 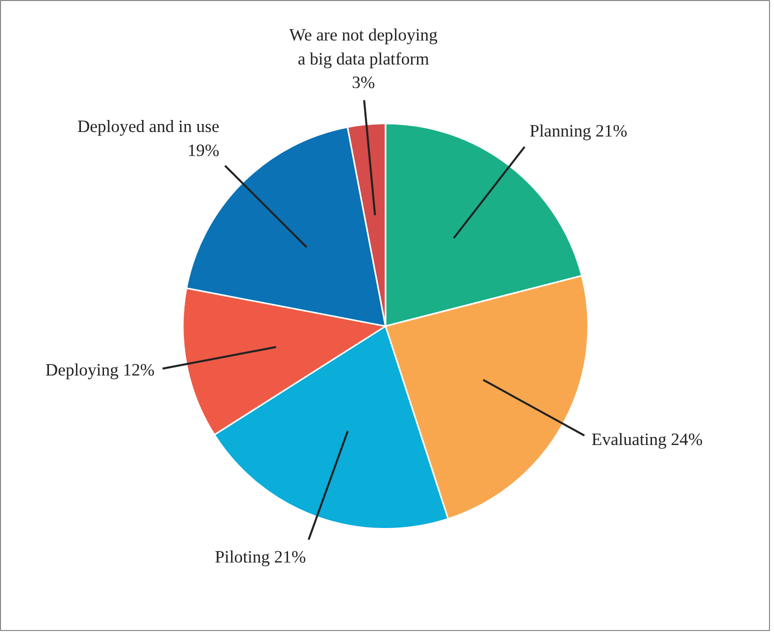 What do you see at coordinates (100, 370) in the screenshot?
I see `slice-label: Deploying 12%` at bounding box center [100, 370].